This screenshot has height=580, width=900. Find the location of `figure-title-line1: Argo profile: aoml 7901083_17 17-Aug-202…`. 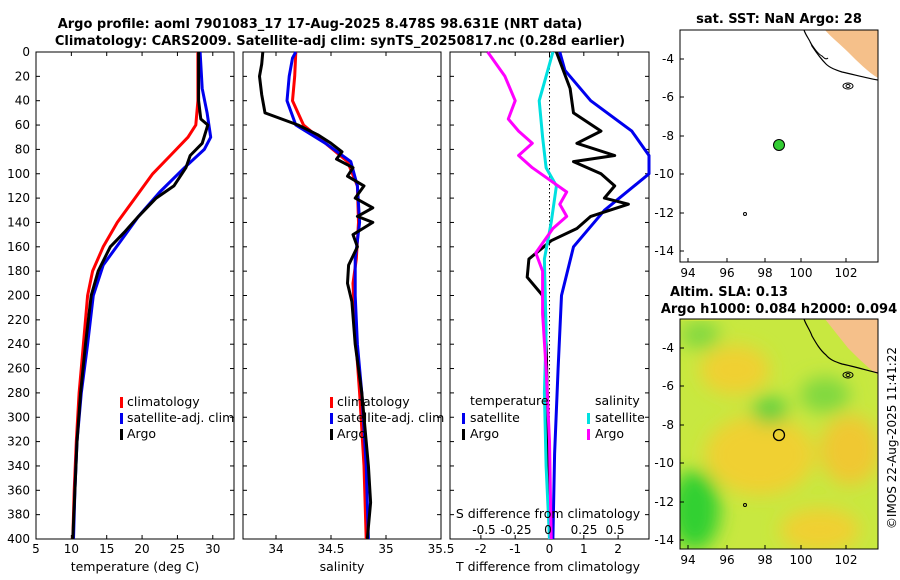

figure-title-line1: Argo profile: aoml 7901083_17 17-Aug-202… is located at coordinates (320, 24).